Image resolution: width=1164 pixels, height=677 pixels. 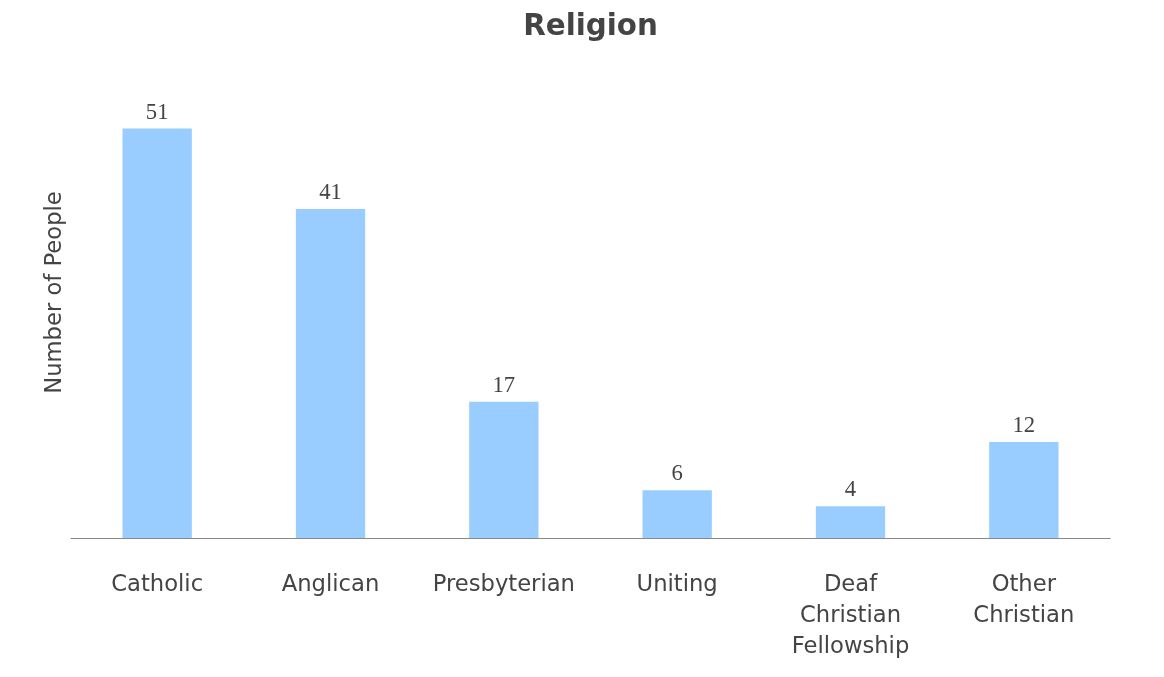 I want to click on x-tick-label: Other Christian, so click(x=1024, y=598).